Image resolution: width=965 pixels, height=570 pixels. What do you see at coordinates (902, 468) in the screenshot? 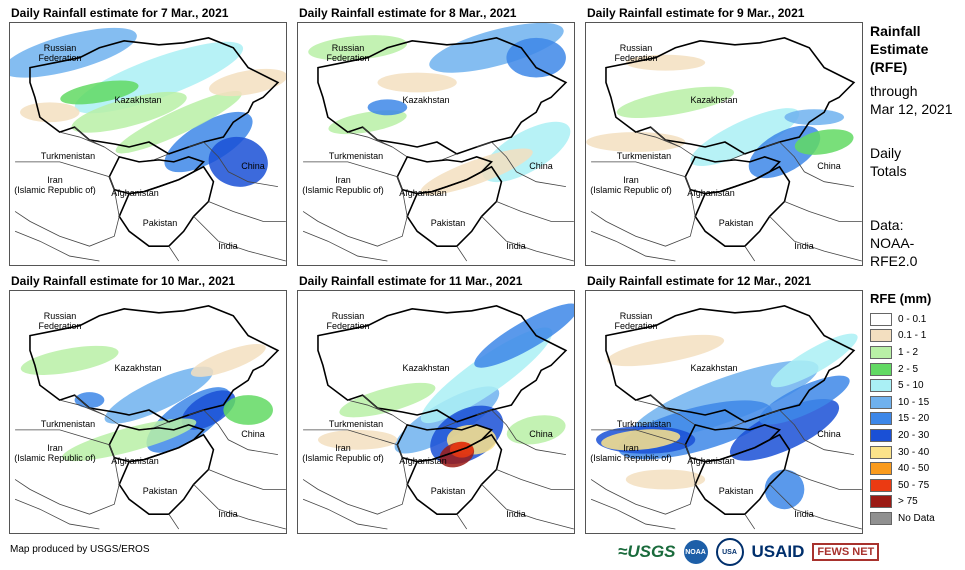
I see `legend-item: 40 - 50` at bounding box center [902, 468].